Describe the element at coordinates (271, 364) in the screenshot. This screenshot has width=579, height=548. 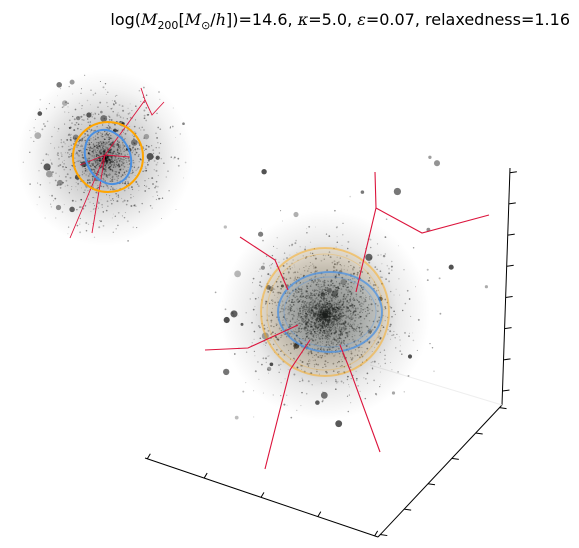
I see `main-subhalo` at that location.